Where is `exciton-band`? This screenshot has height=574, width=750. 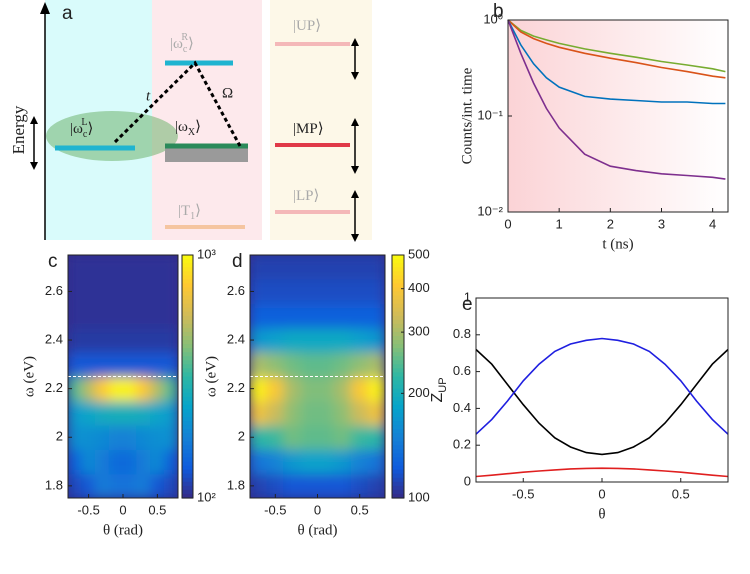
exciton-band is located at coordinates (206, 155).